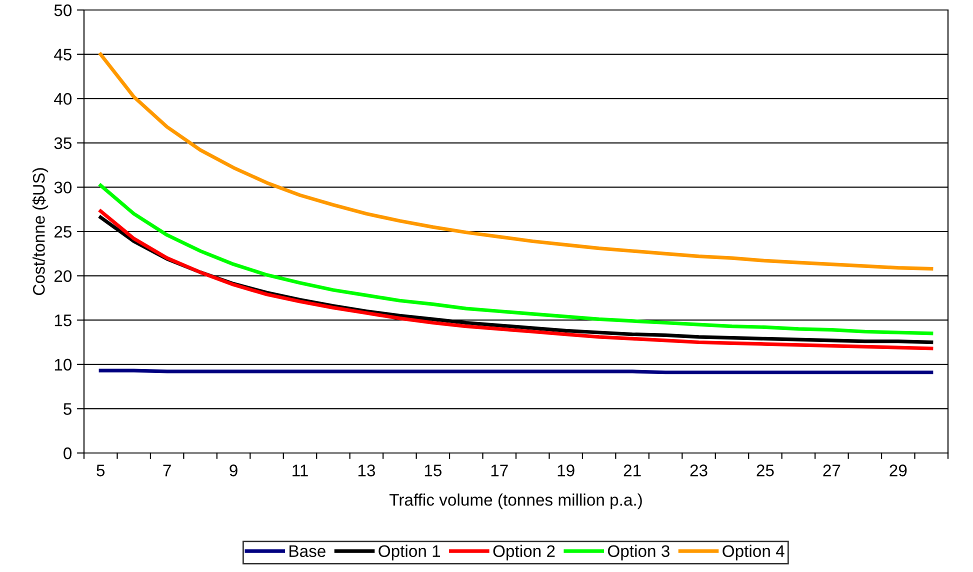  What do you see at coordinates (765, 470) in the screenshot?
I see `x-tick-label: 25` at bounding box center [765, 470].